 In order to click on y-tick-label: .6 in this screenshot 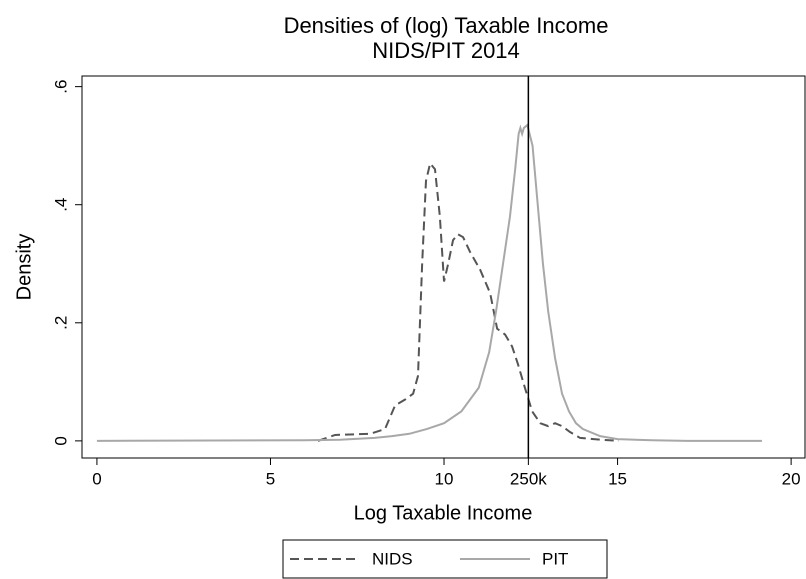, I will do `click(60, 87)`.